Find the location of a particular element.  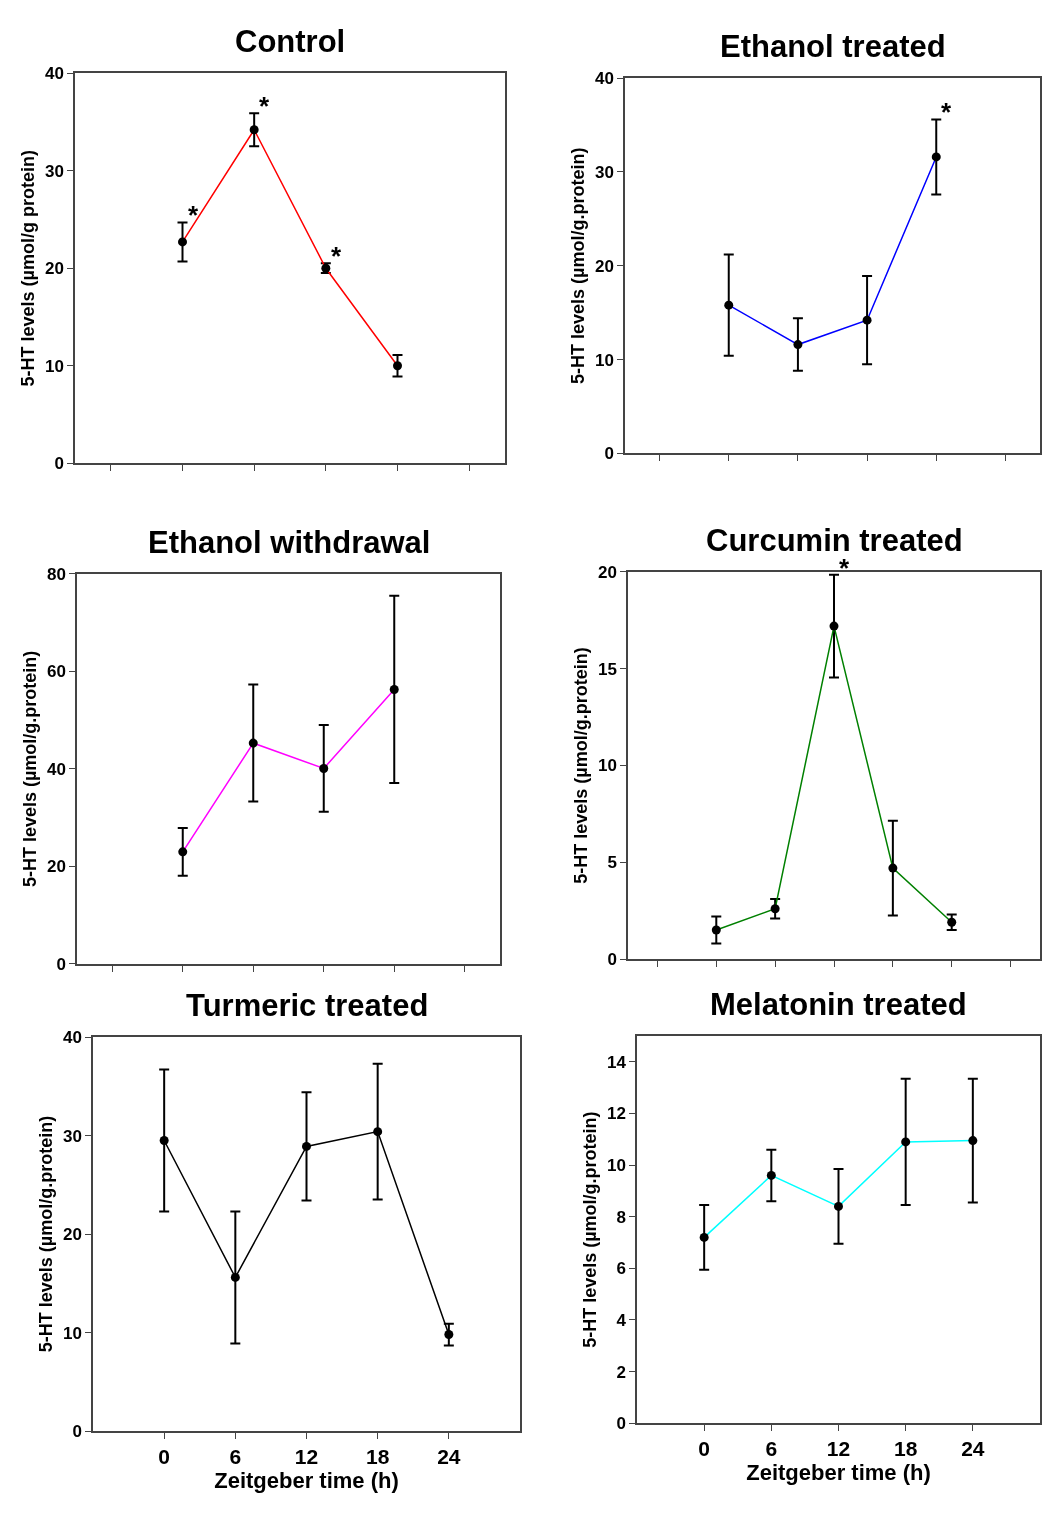

y-tick-label: 2 is located at coordinates (621, 1372).